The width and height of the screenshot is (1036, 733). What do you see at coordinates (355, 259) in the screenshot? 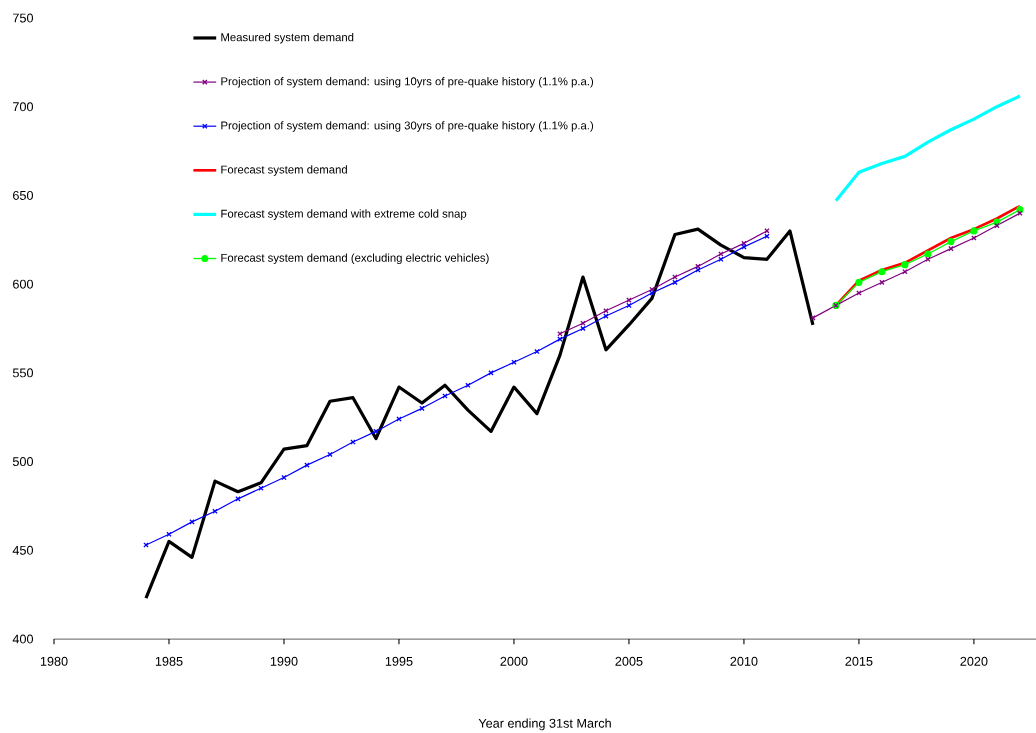
I see `legend-label: Forecast system demand (excluding electric vehicles)` at bounding box center [355, 259].